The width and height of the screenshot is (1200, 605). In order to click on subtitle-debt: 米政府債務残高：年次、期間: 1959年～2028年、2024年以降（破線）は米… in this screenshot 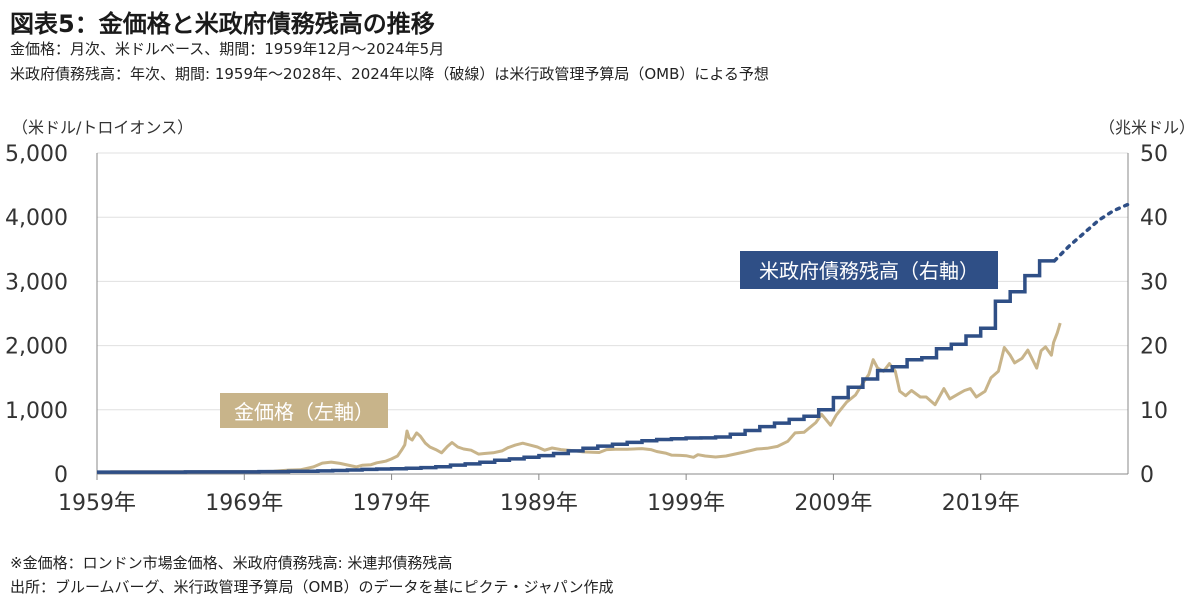, I will do `click(389, 74)`.